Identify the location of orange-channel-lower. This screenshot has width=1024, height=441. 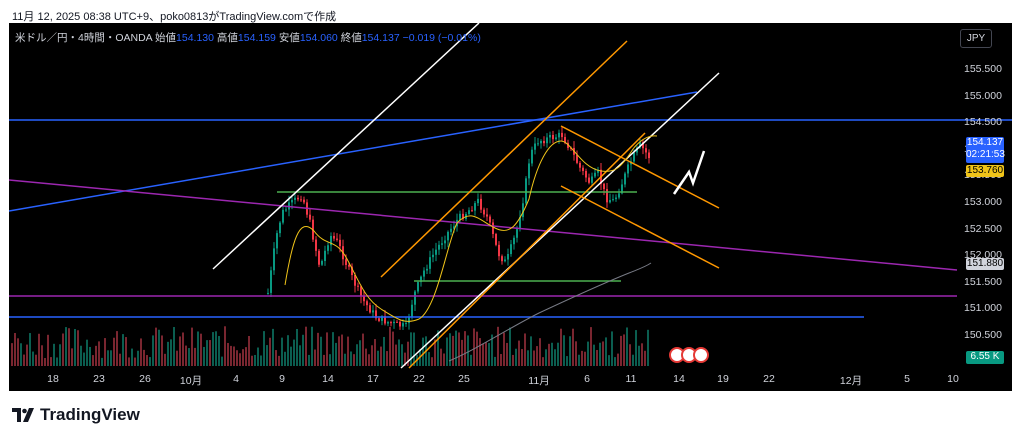
(527, 250).